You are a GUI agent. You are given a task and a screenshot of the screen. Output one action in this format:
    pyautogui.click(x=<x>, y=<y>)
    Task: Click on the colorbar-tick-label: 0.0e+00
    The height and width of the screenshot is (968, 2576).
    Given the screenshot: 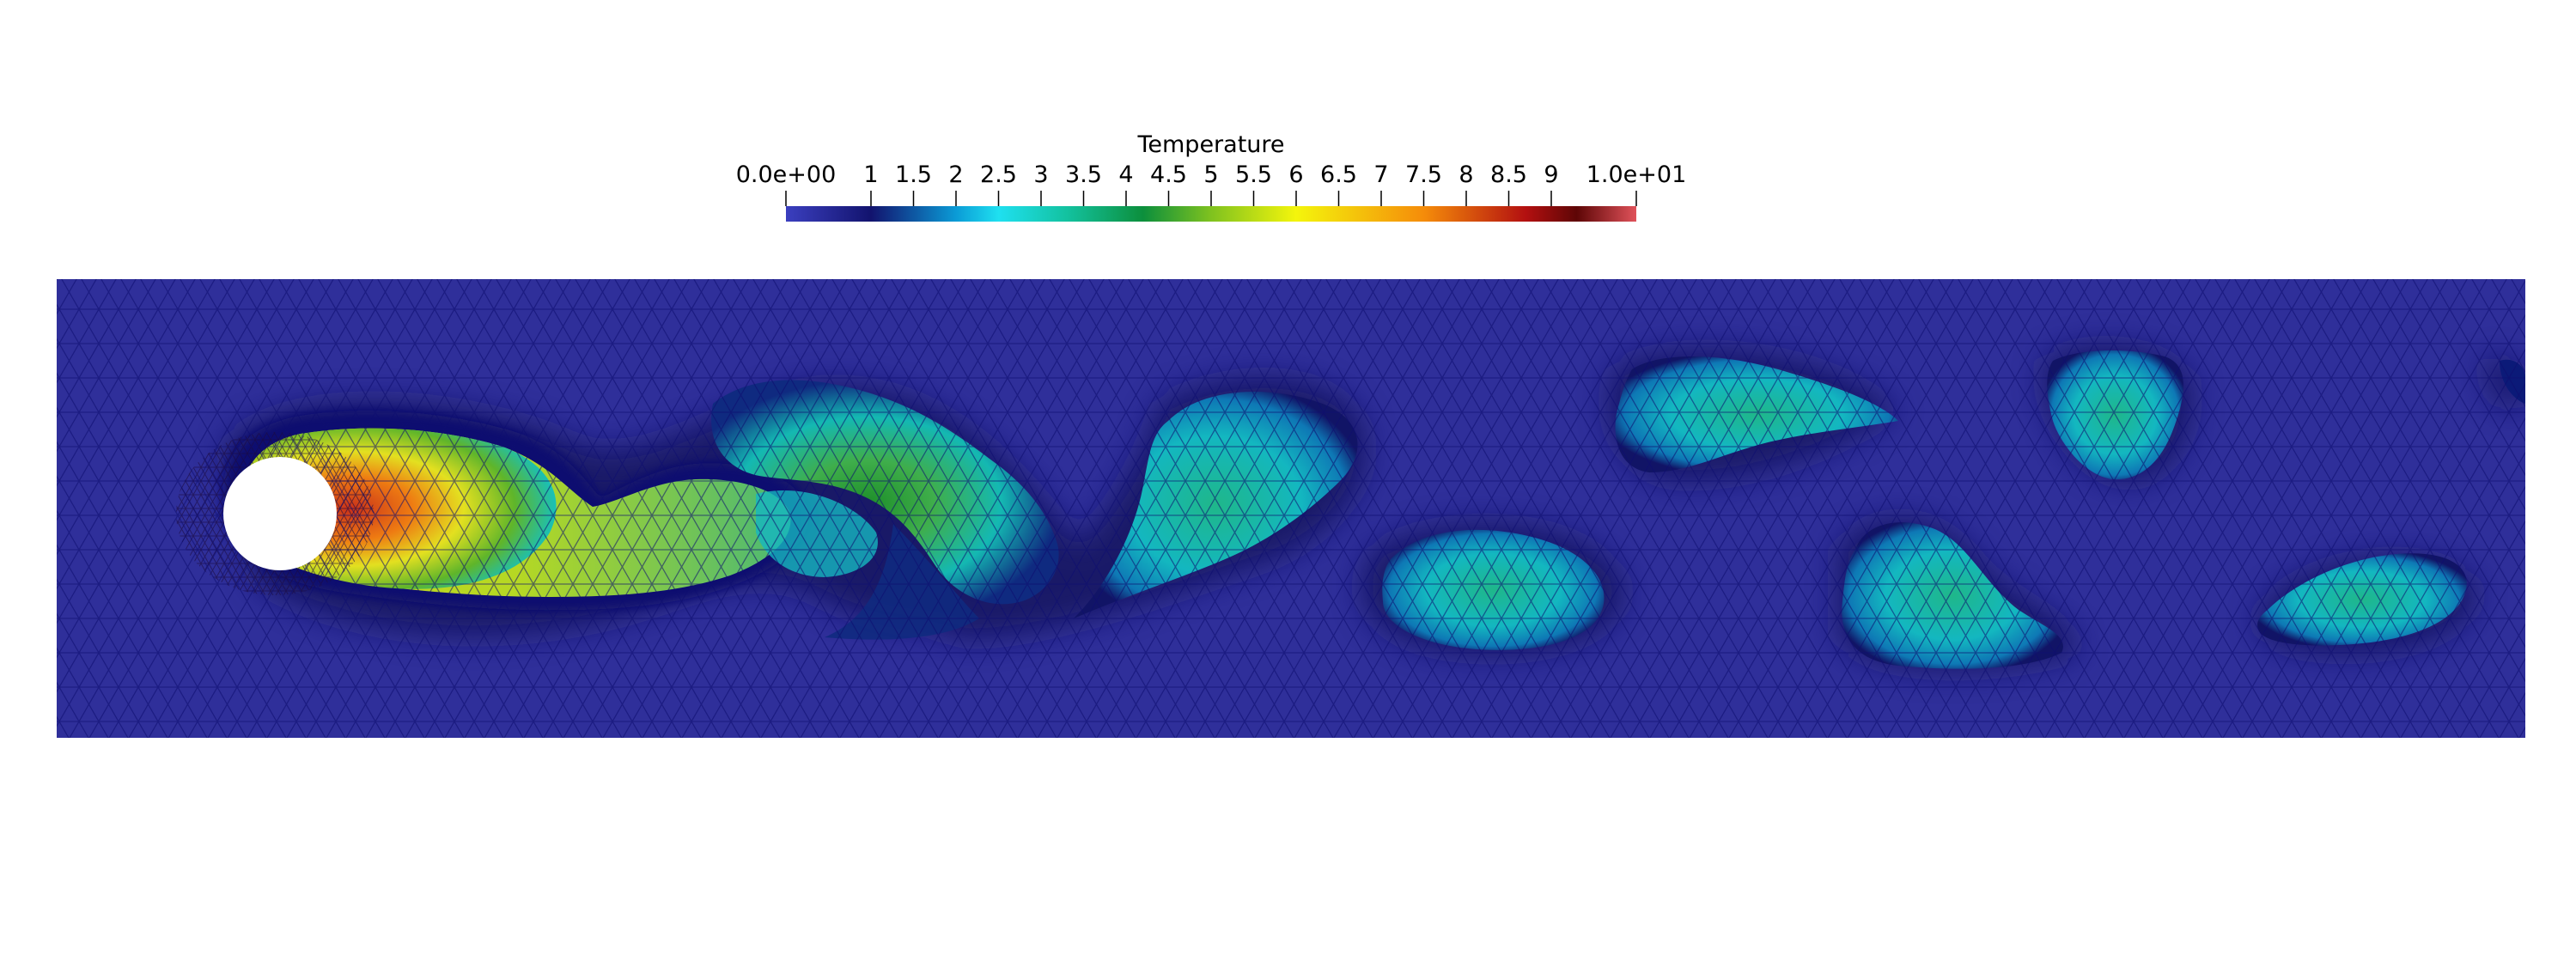 What is the action you would take?
    pyautogui.click(x=786, y=174)
    